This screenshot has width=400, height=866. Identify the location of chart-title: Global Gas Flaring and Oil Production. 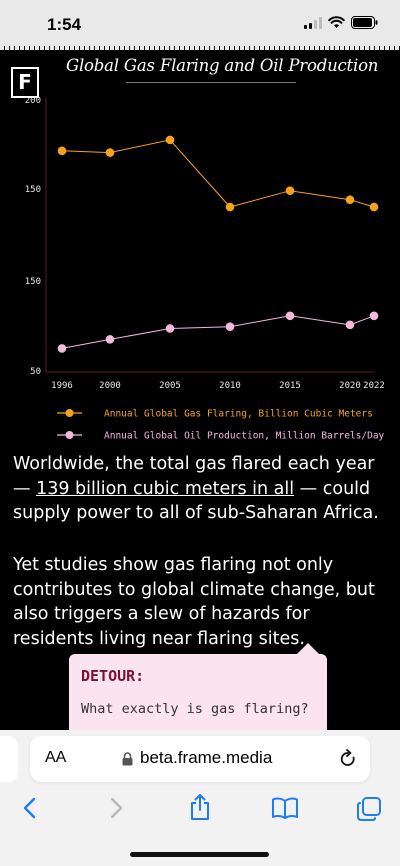
(222, 65).